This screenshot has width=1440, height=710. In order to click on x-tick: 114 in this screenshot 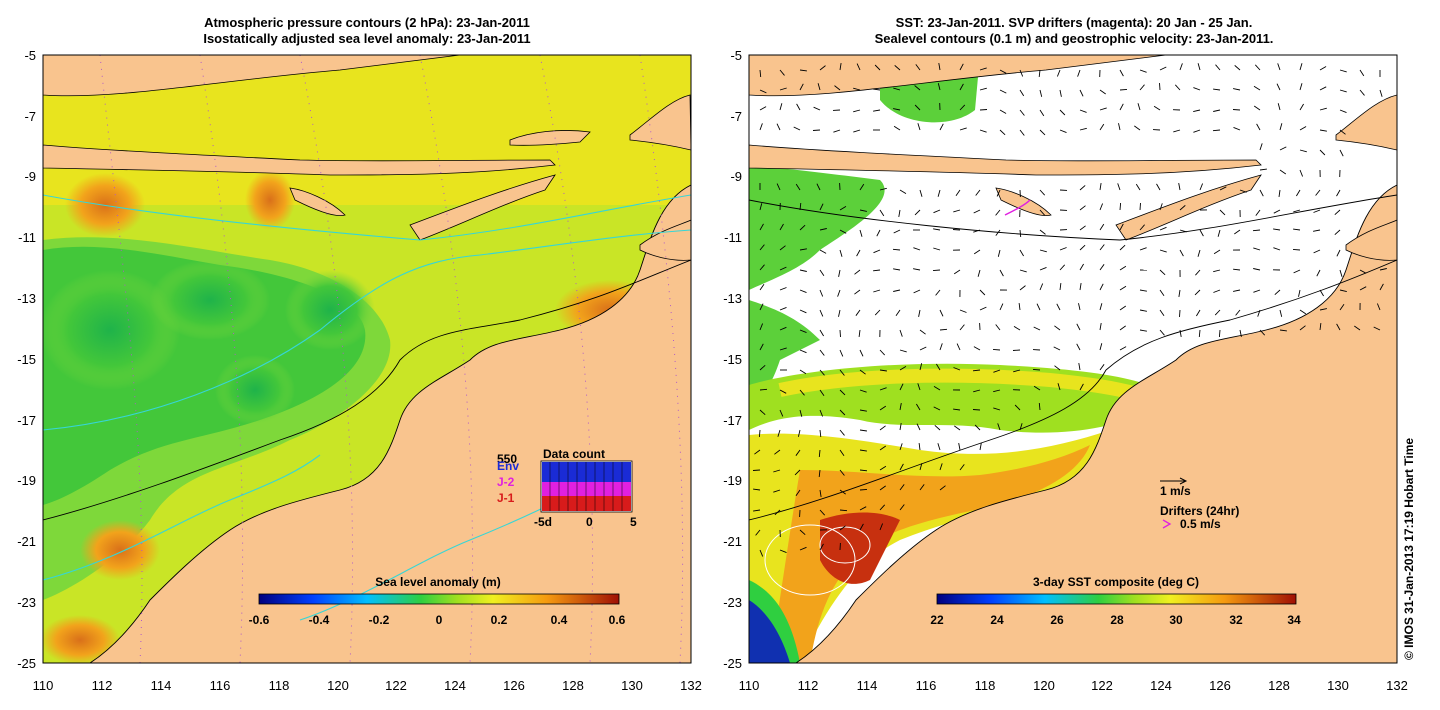, I will do `click(161, 685)`.